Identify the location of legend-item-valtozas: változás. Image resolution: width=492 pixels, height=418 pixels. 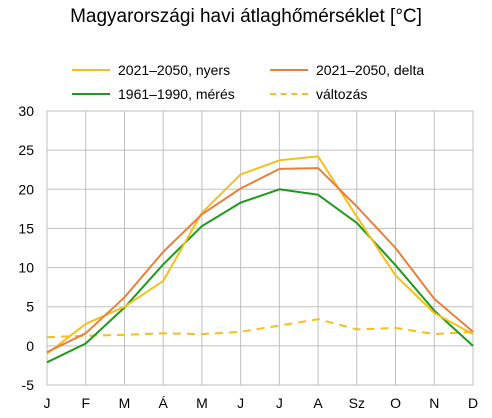
(318, 94).